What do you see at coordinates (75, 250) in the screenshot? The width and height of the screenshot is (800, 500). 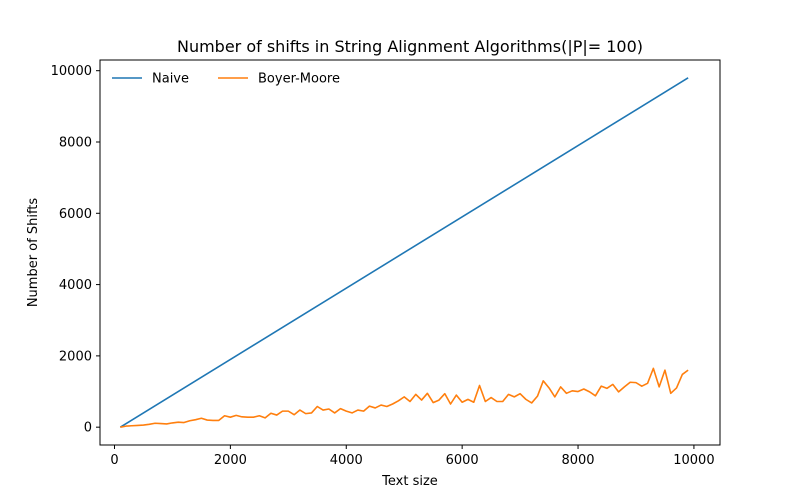 I see `y-axis: 0 2000 4000 6000 8000 10000` at bounding box center [75, 250].